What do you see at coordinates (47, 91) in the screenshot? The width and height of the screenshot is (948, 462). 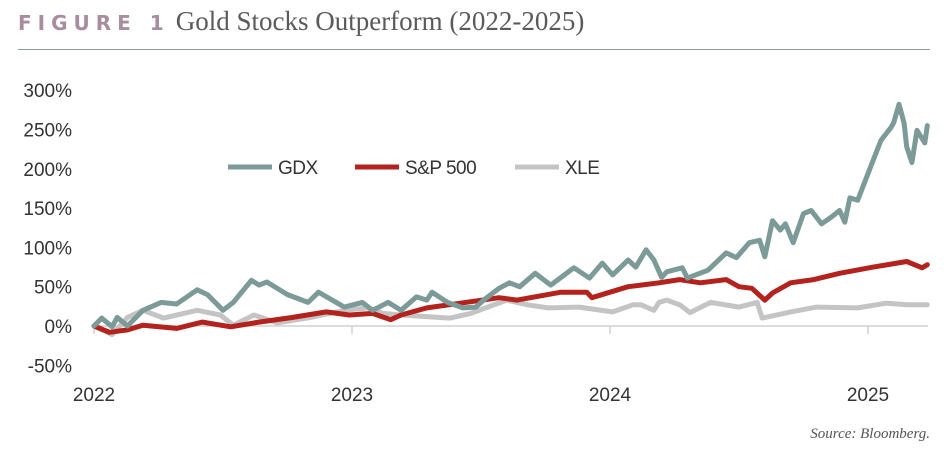 I see `y-tick-label: 300%` at bounding box center [47, 91].